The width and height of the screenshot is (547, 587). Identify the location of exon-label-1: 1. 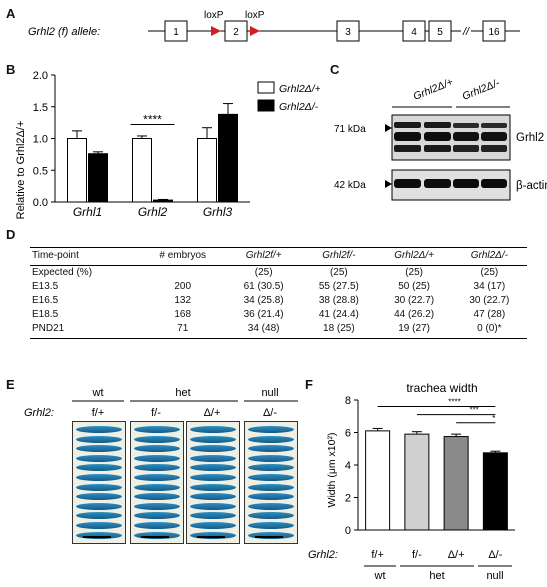
(176, 32).